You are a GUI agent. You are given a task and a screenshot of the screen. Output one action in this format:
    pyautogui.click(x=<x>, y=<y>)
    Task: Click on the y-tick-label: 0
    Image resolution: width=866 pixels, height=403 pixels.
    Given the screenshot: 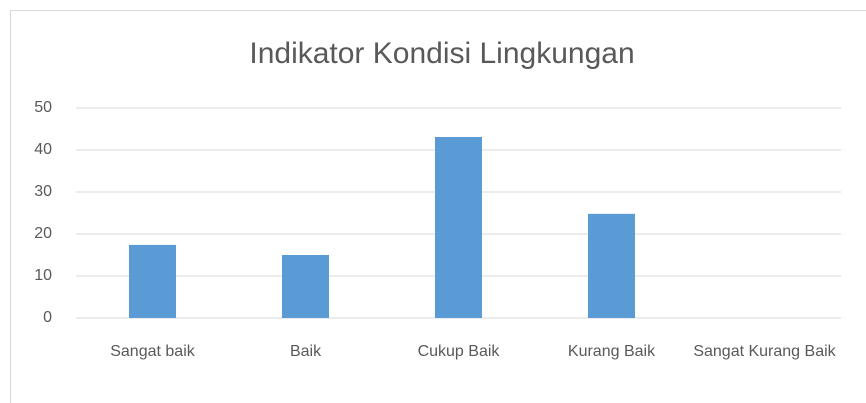 What is the action you would take?
    pyautogui.click(x=47, y=317)
    